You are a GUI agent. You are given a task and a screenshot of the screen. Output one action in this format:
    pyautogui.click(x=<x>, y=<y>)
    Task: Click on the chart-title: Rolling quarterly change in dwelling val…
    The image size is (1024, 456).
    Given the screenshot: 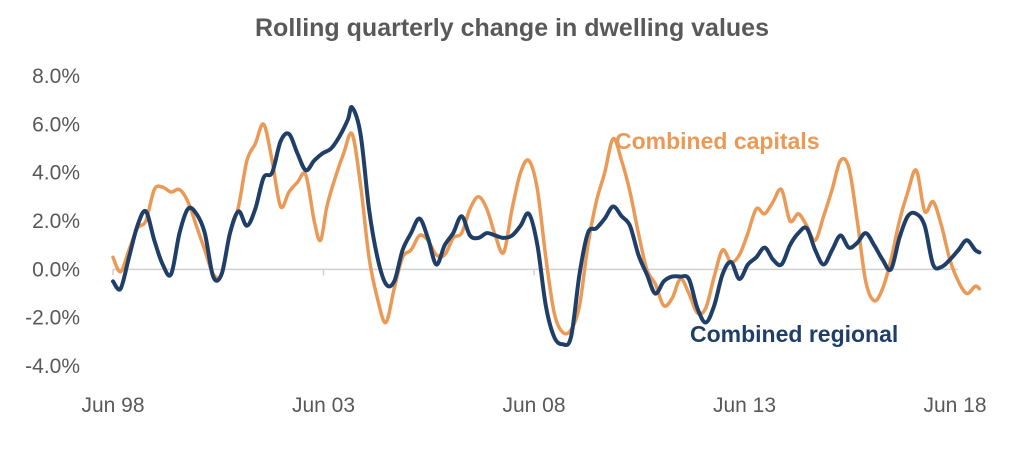 What is the action you would take?
    pyautogui.click(x=512, y=28)
    